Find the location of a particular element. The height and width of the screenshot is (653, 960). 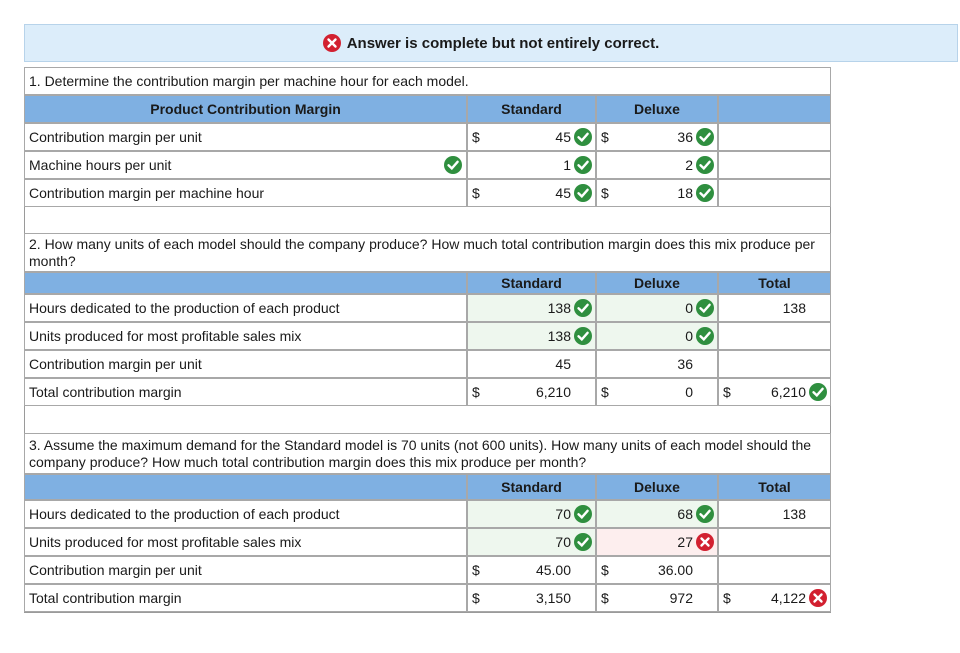

cell-value: 1 is located at coordinates (567, 165).